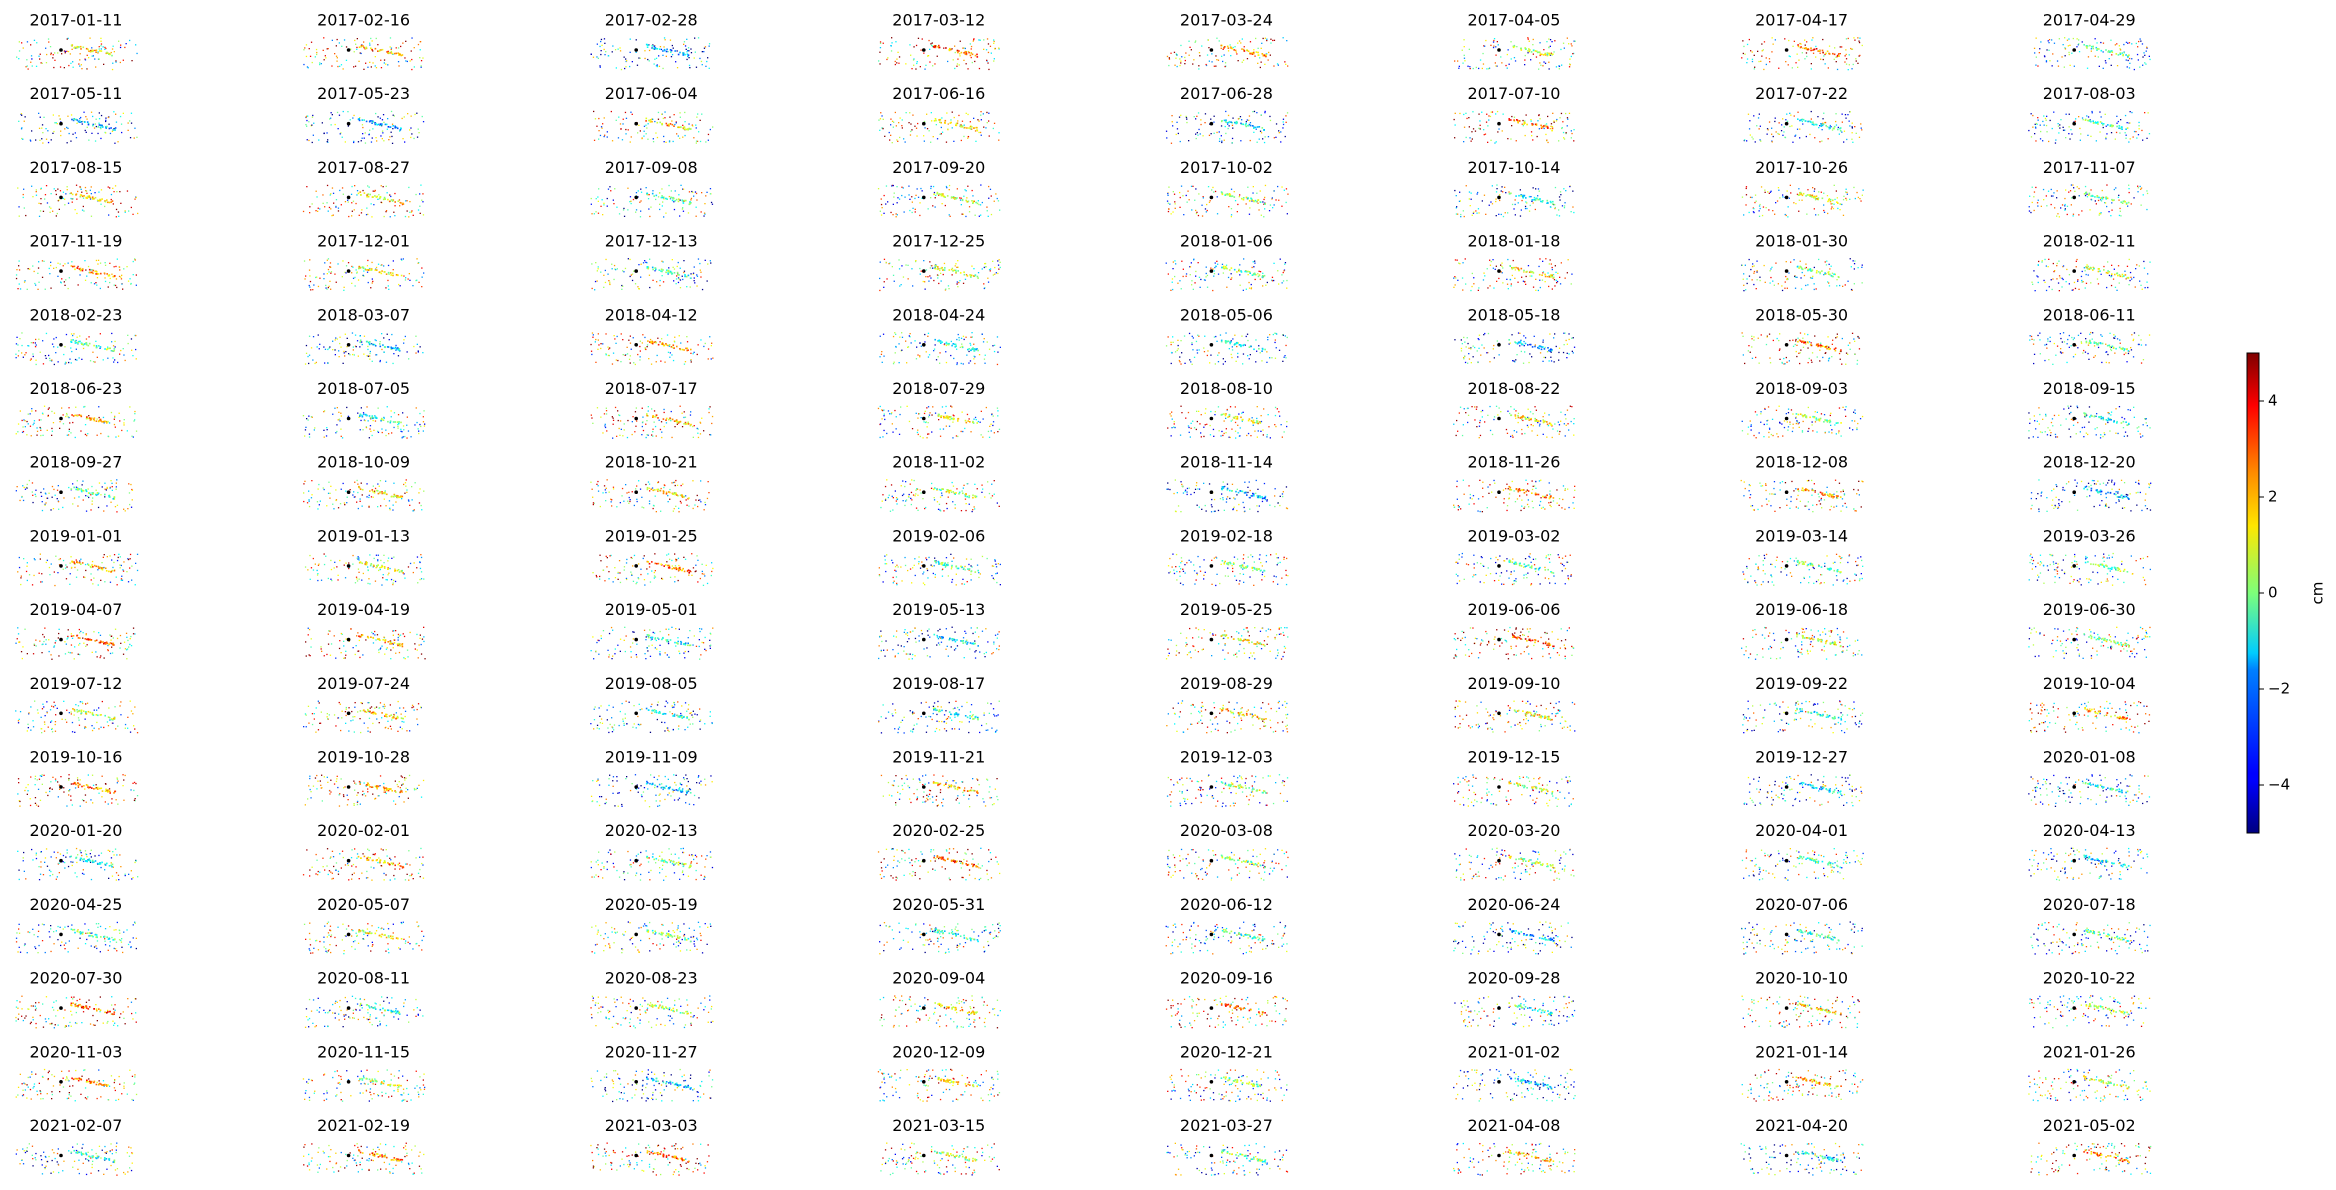 Image resolution: width=2336 pixels, height=1190 pixels. What do you see at coordinates (924, 271) in the screenshot?
I see `reference-point` at bounding box center [924, 271].